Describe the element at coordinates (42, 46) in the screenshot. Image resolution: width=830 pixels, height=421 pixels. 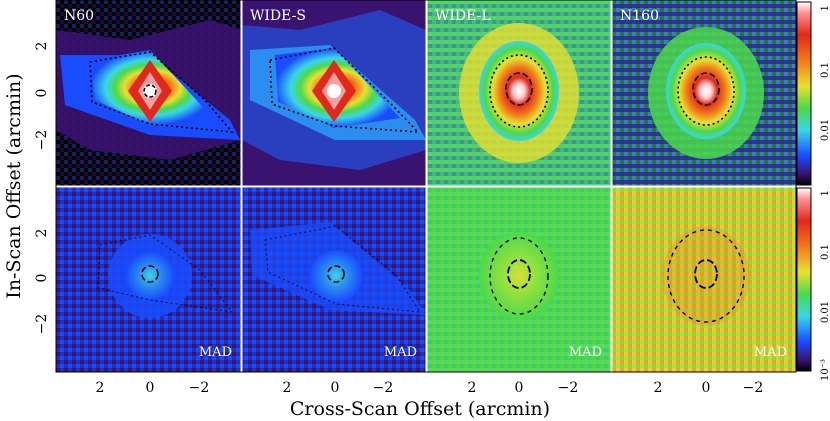
I see `y-tick-top-1: 2` at that location.